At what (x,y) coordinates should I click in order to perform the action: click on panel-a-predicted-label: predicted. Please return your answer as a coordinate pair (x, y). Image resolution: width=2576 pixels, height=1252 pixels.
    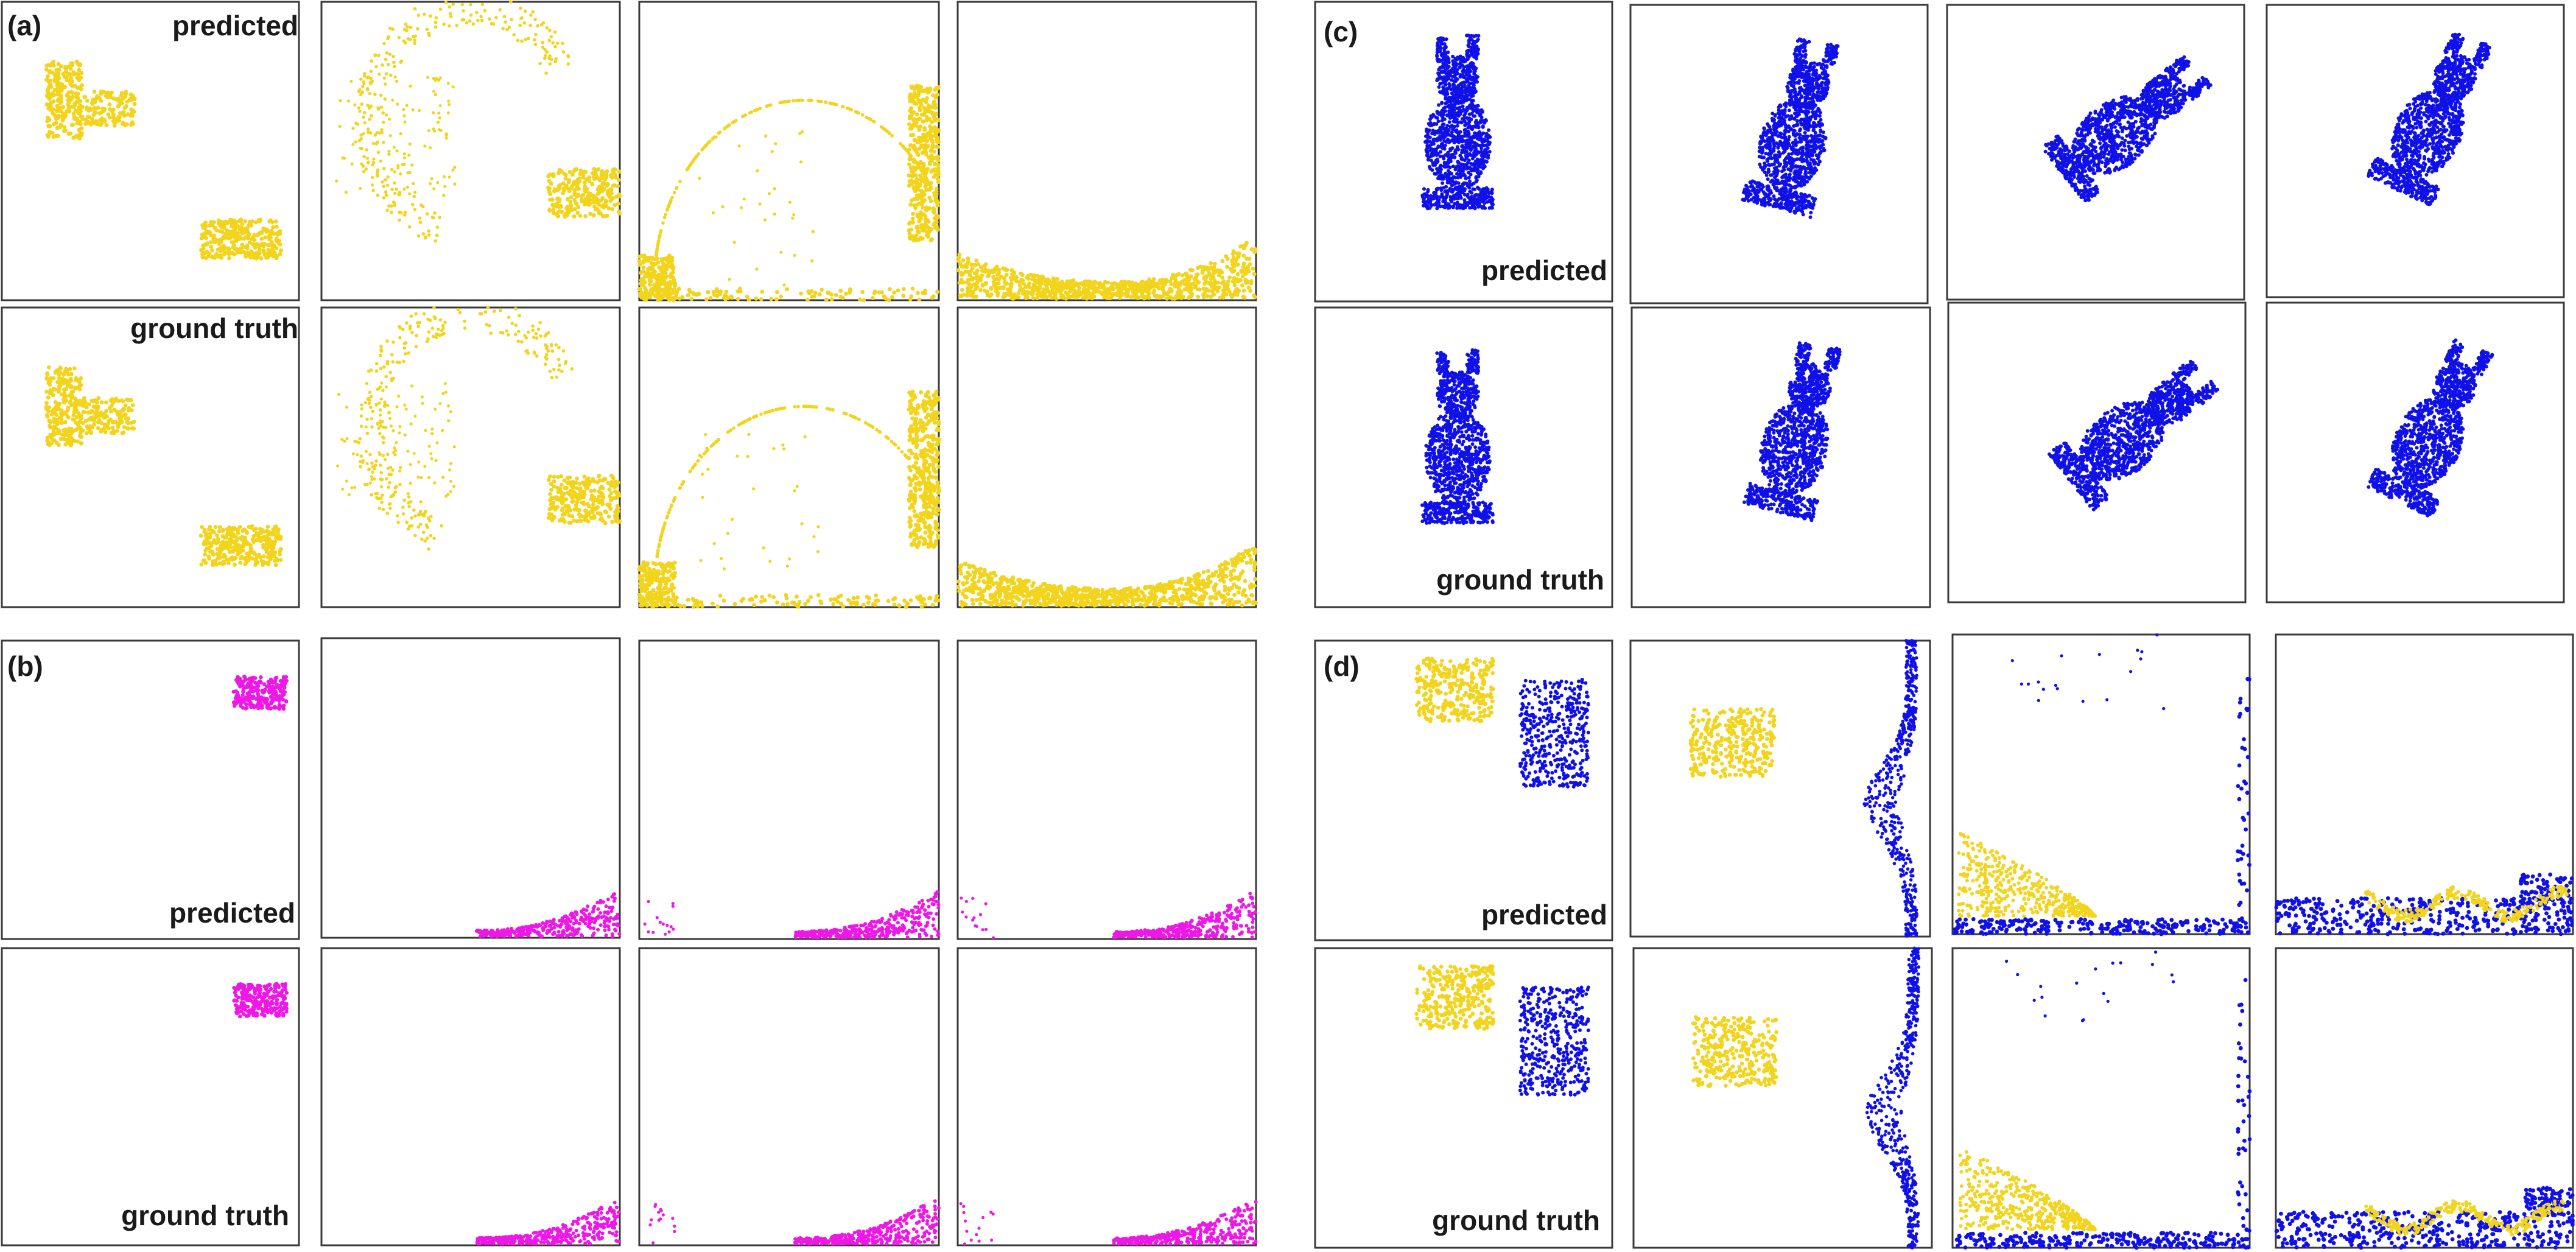
    Looking at the image, I should click on (235, 25).